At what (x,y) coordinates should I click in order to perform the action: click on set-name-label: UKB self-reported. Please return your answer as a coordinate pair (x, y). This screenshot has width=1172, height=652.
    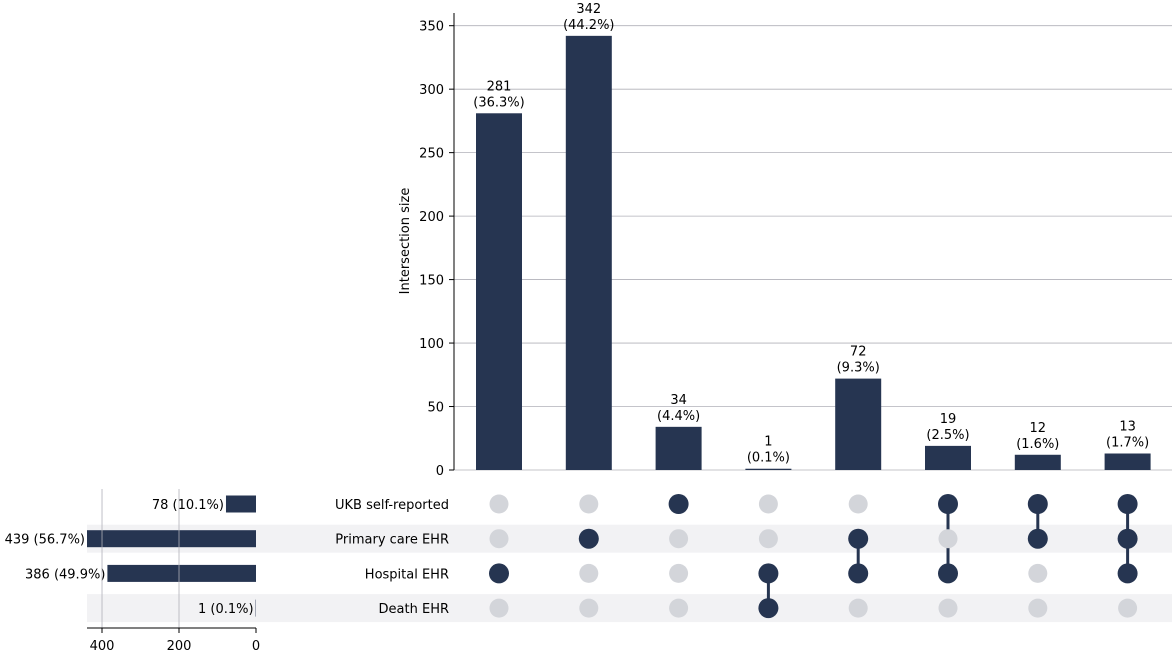
    Looking at the image, I should click on (392, 505).